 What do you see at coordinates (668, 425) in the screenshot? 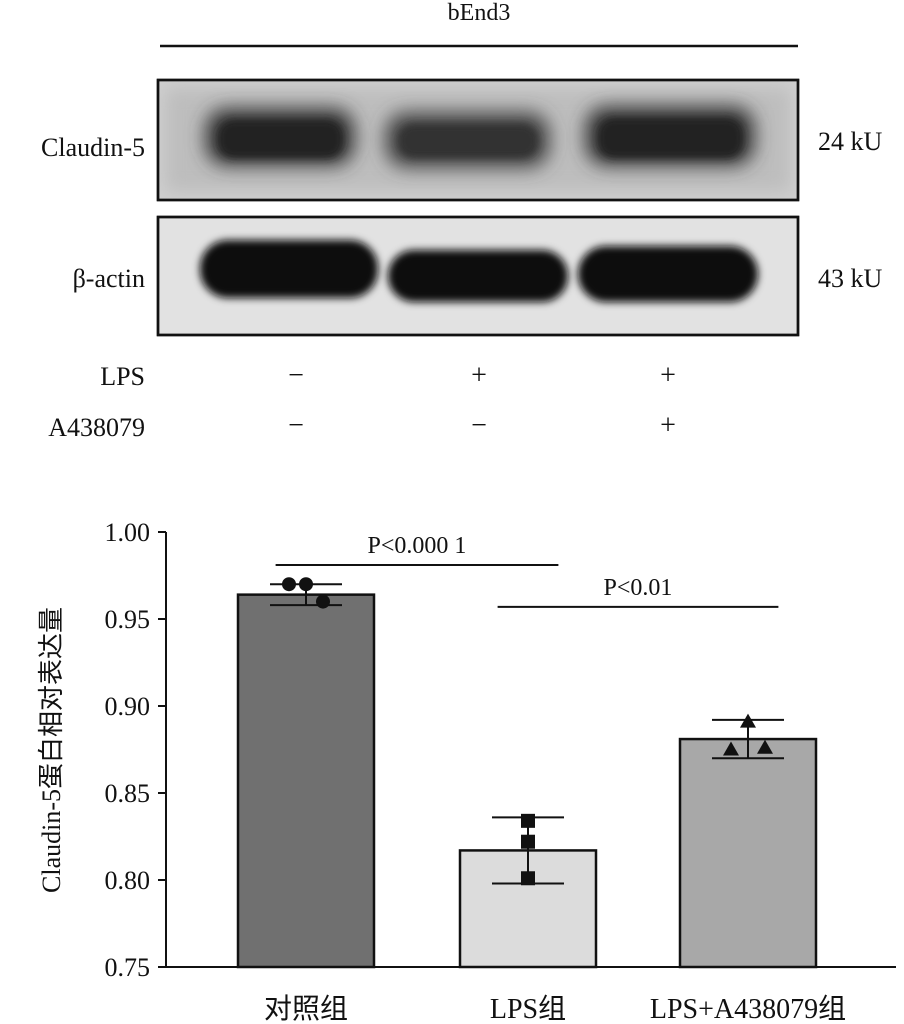
I see `treatment-a438079-sign-3: +` at bounding box center [668, 425].